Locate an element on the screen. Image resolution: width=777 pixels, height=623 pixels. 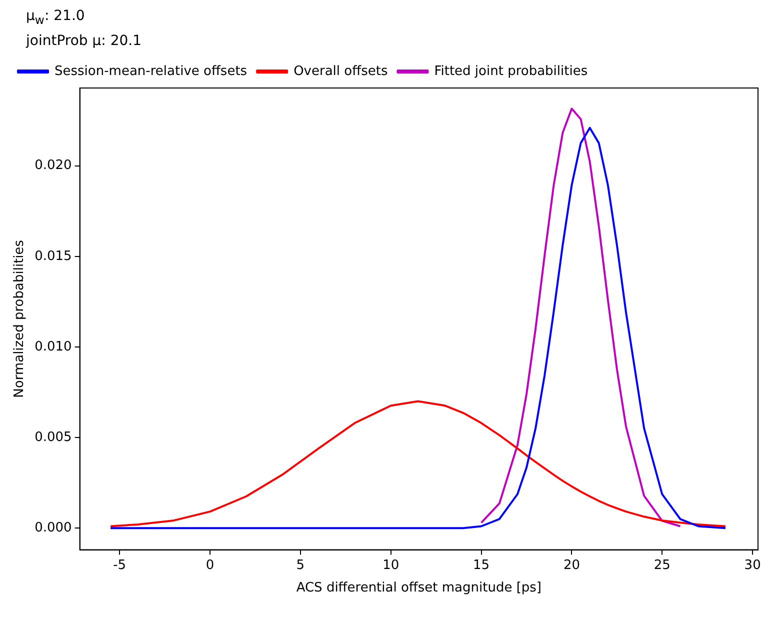
x-axis-title: ACS differential offset magnitude [ps] is located at coordinates (419, 588).